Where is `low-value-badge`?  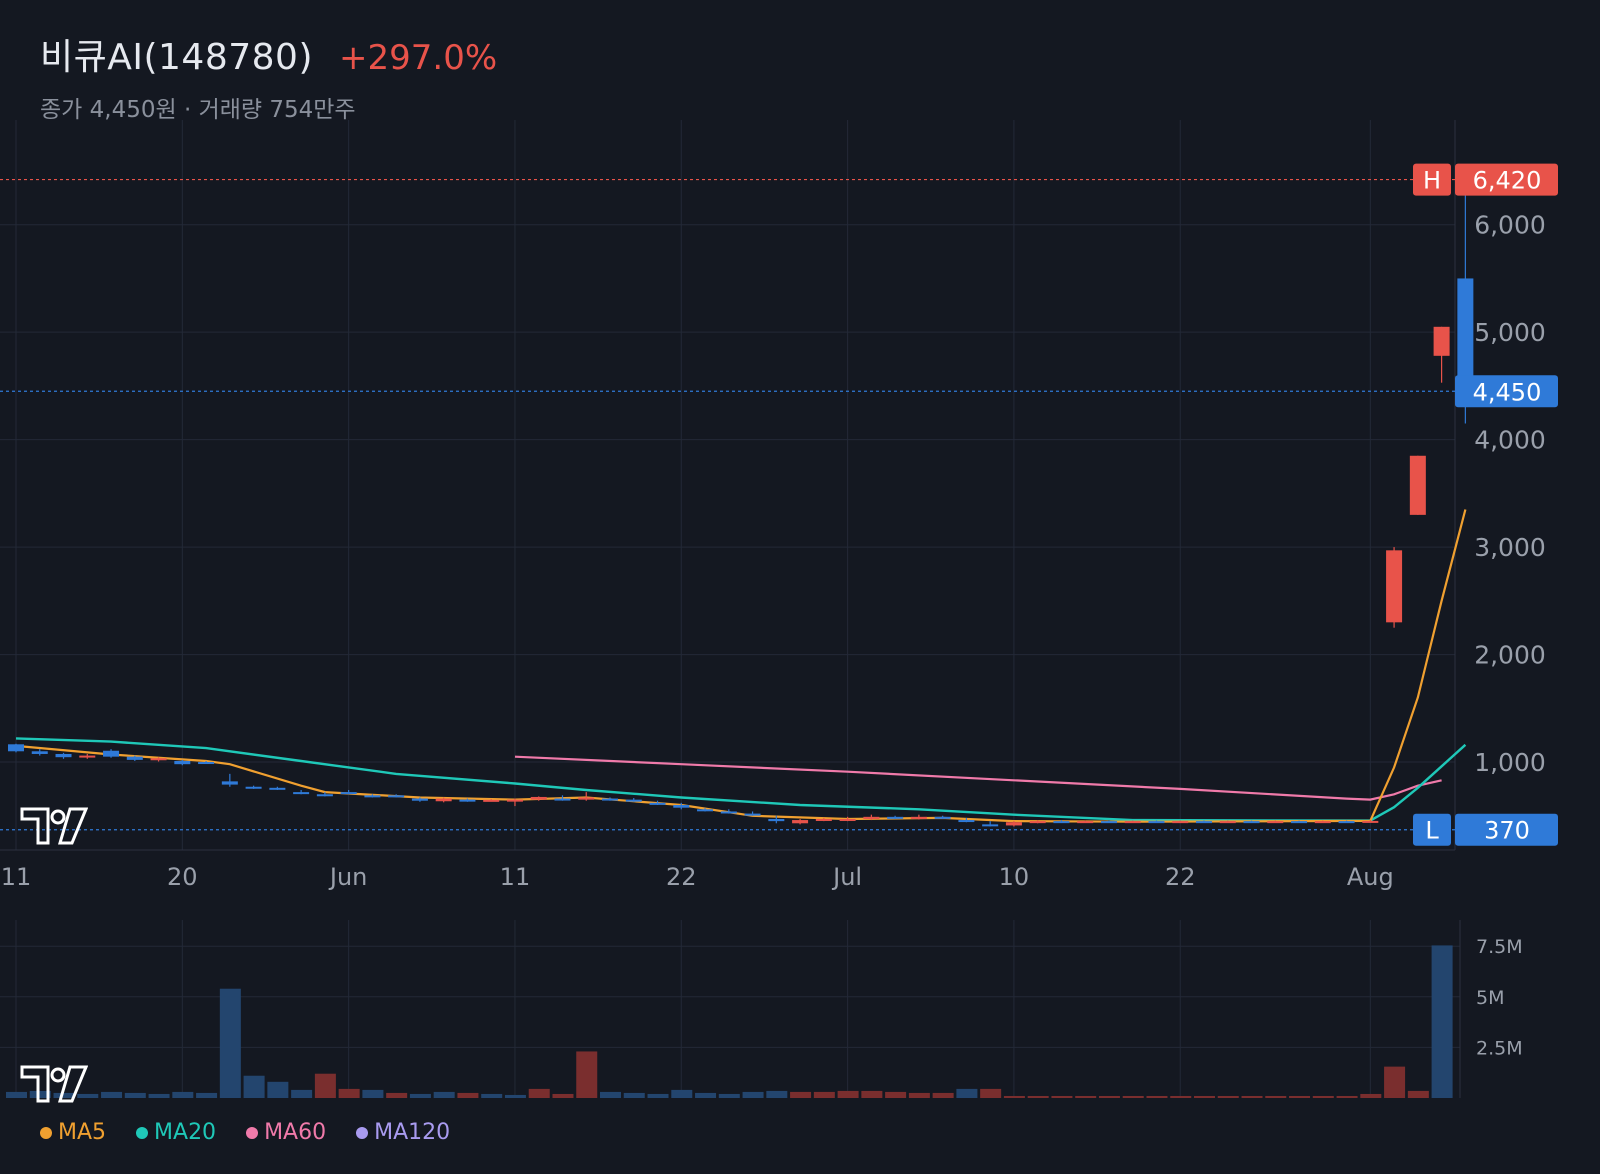 low-value-badge is located at coordinates (1506, 829).